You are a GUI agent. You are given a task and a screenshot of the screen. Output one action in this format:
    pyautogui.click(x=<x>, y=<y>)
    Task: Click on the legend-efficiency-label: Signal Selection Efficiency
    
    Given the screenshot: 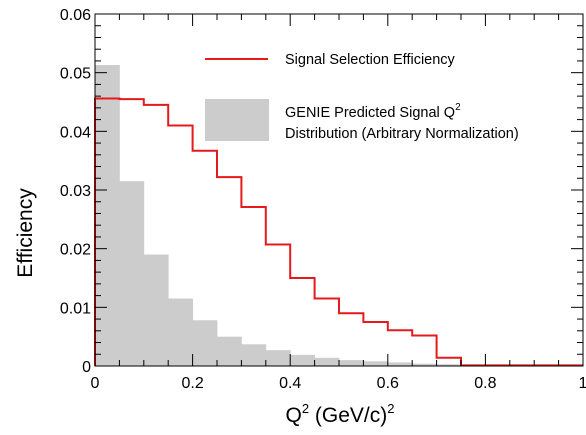 What is the action you would take?
    pyautogui.click(x=370, y=60)
    